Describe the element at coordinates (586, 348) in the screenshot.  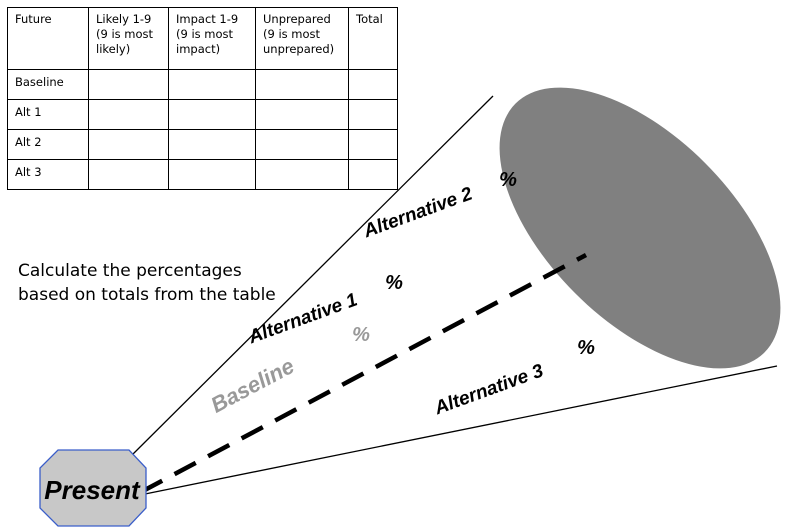
I see `alternative-3-percent: %` at that location.